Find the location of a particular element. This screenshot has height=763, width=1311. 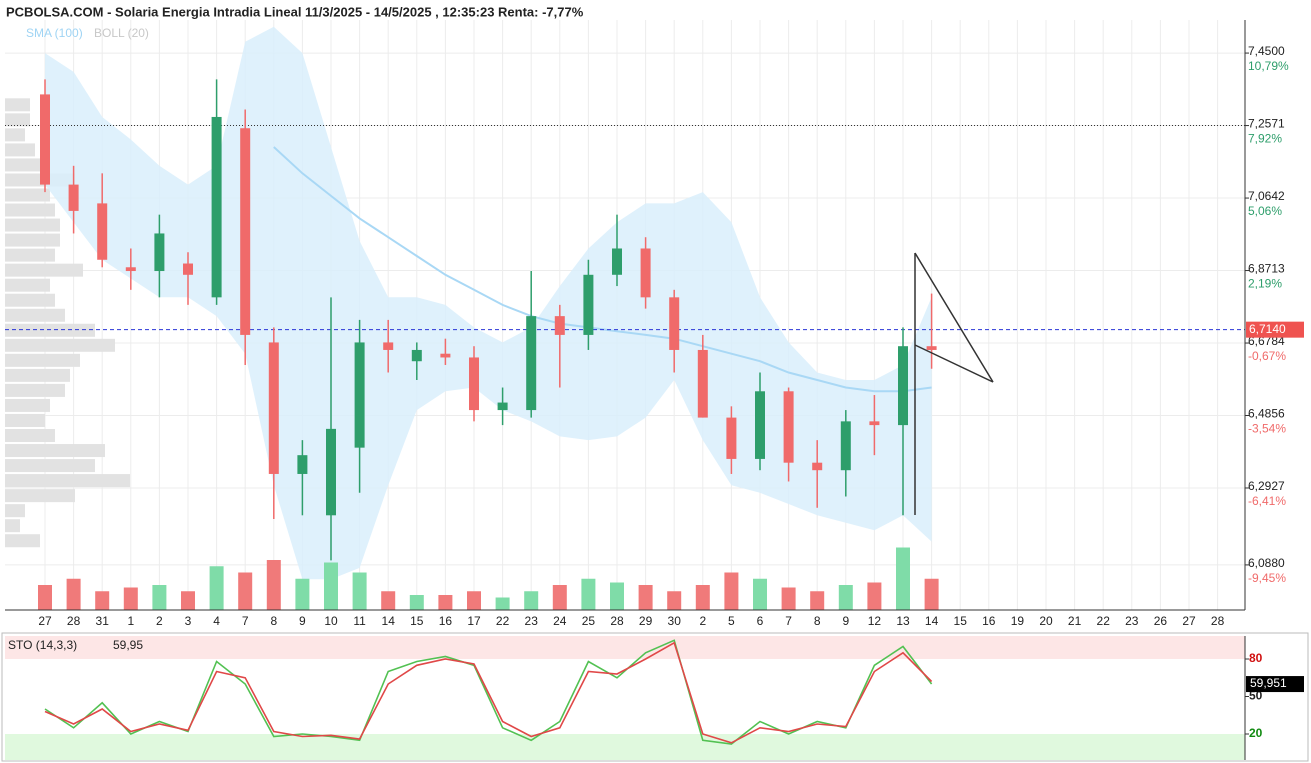

x-tick-label: 23 is located at coordinates (1132, 621).